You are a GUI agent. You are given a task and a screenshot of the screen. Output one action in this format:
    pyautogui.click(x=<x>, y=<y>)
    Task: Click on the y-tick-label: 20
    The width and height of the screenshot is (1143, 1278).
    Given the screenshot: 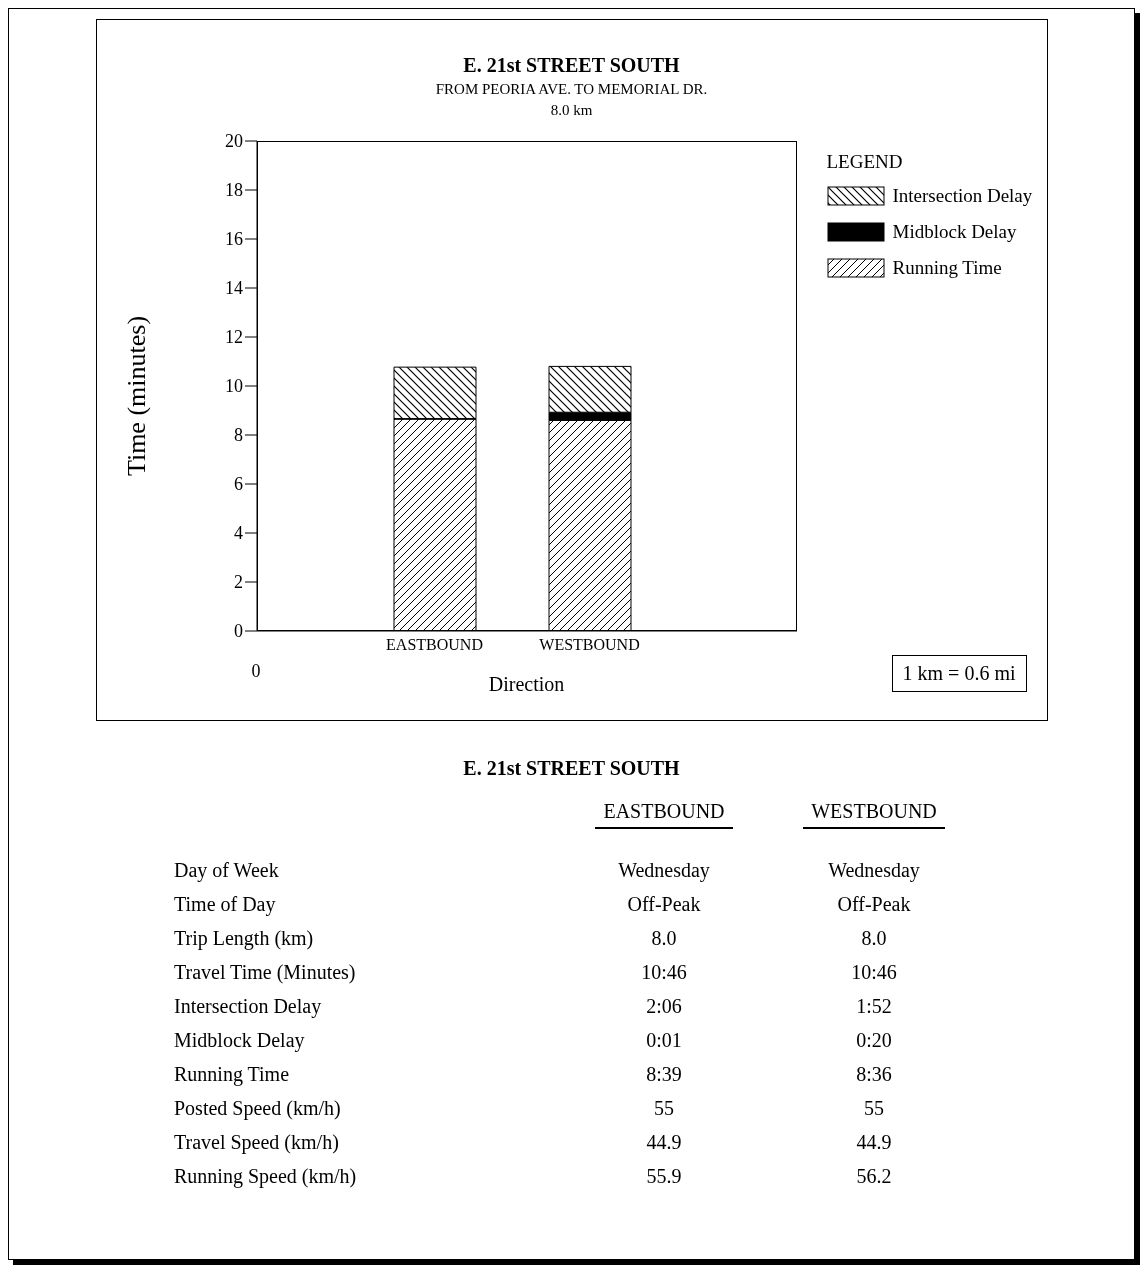 What is the action you would take?
    pyautogui.click(x=233, y=141)
    